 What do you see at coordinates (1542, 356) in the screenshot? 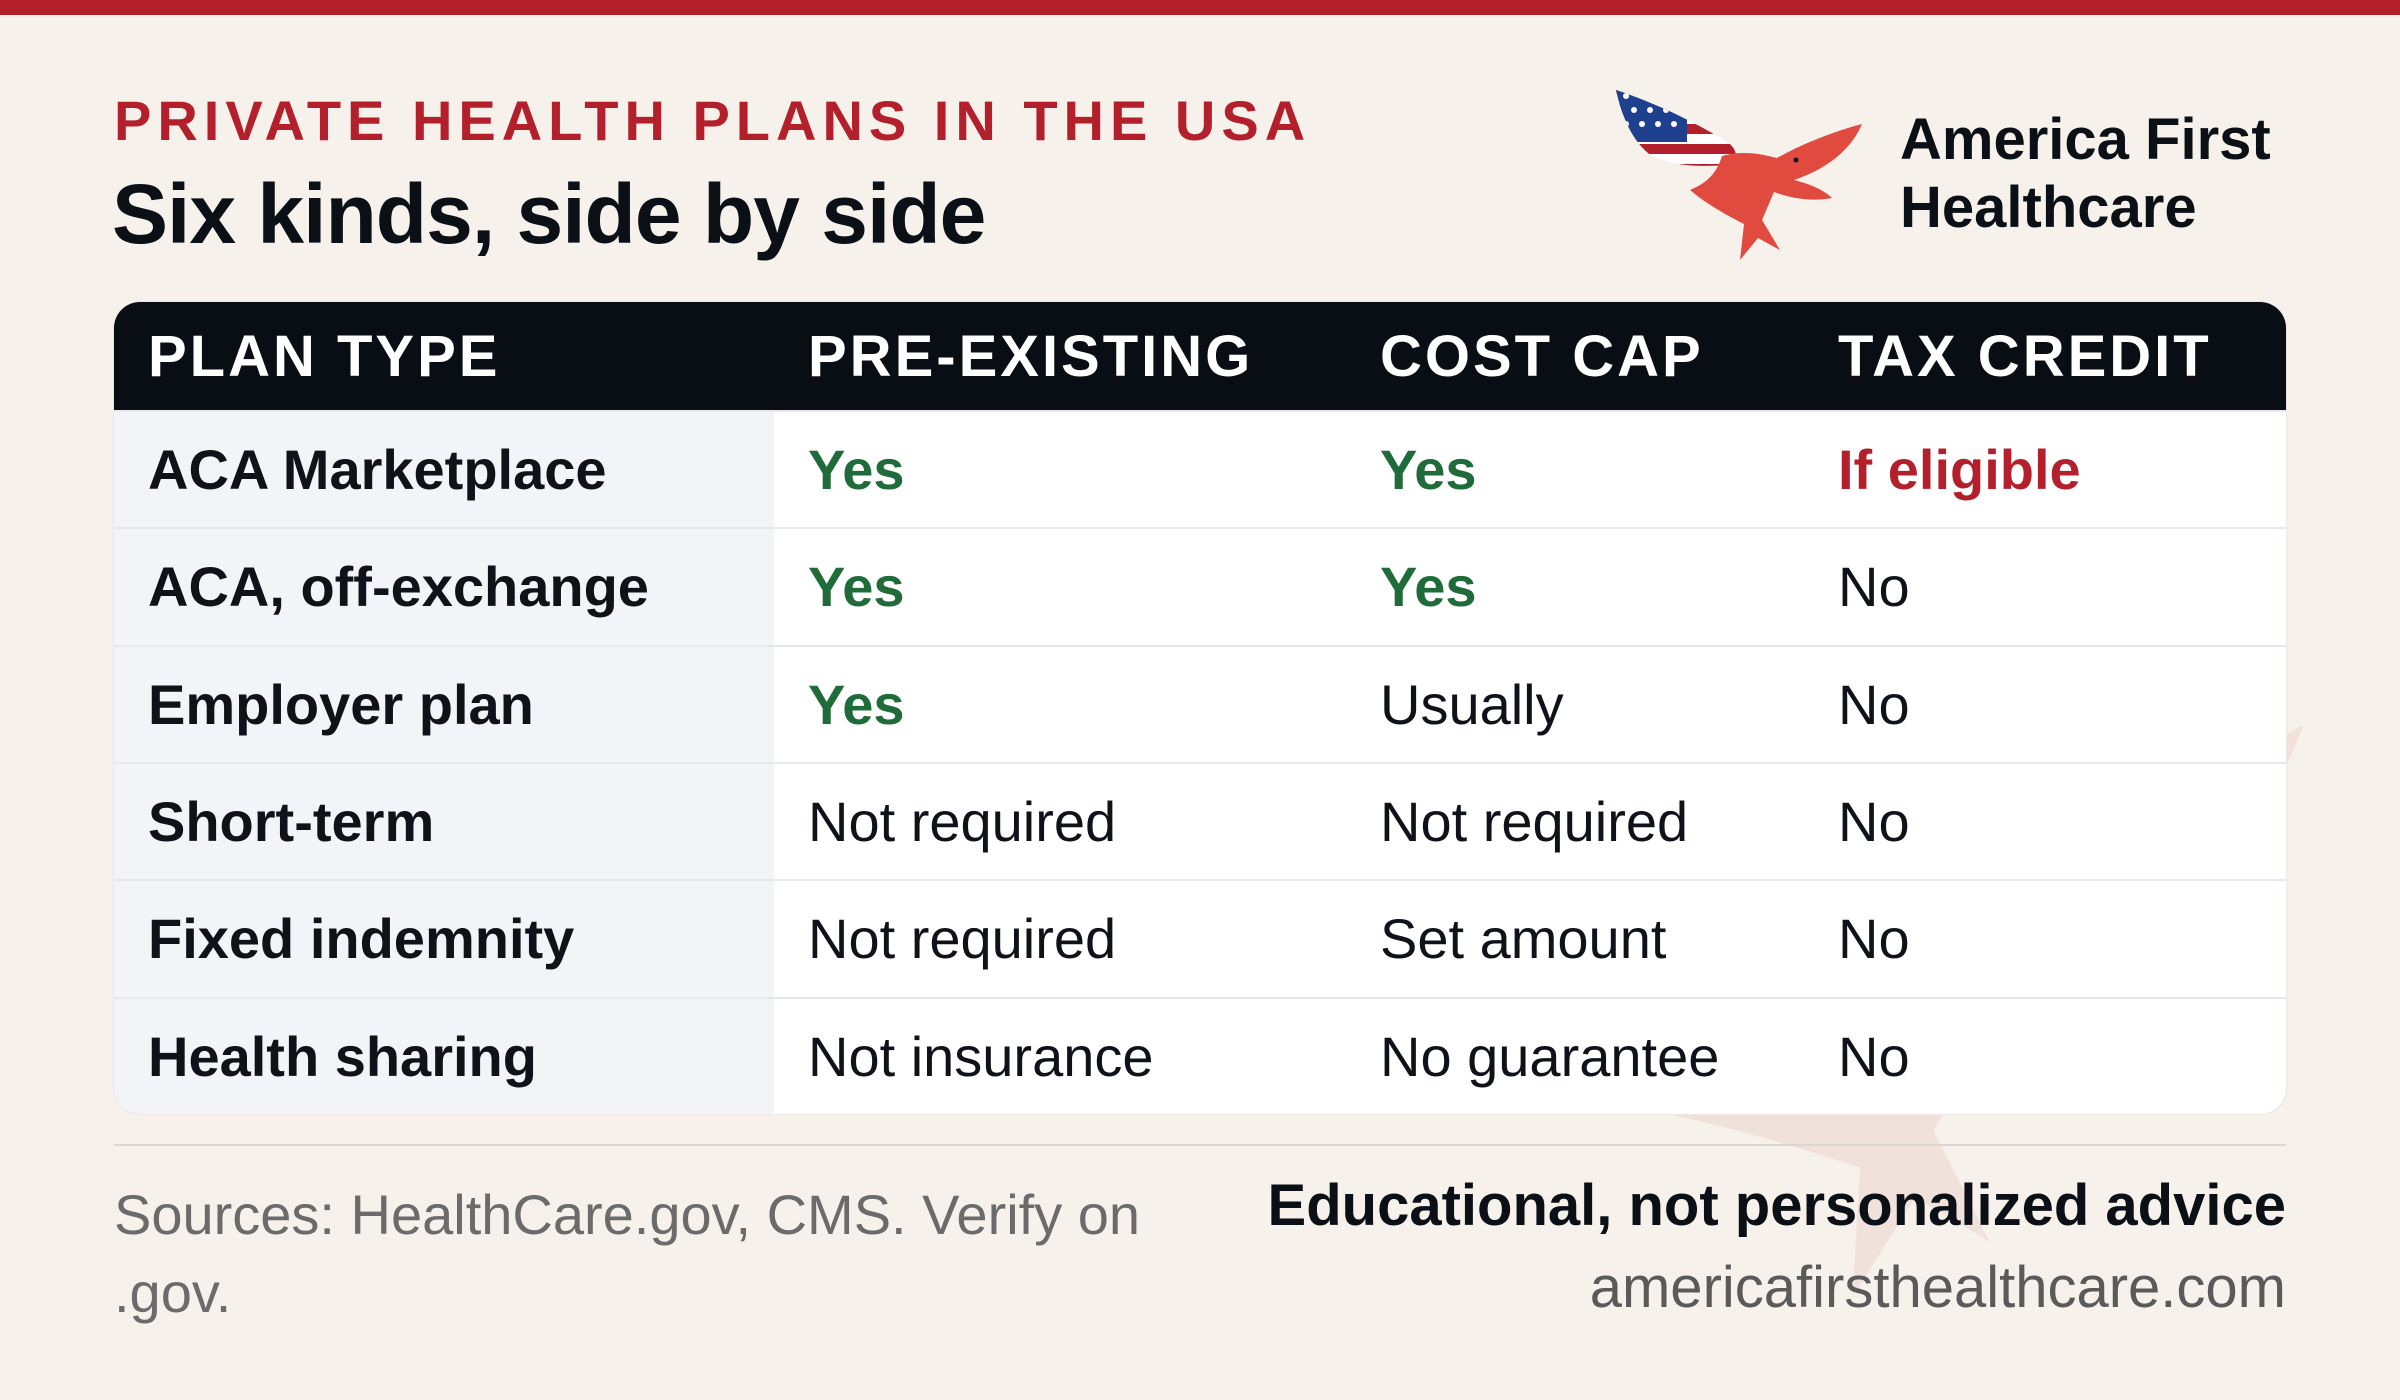
I see `column-header-cost-cap: COST CAP` at bounding box center [1542, 356].